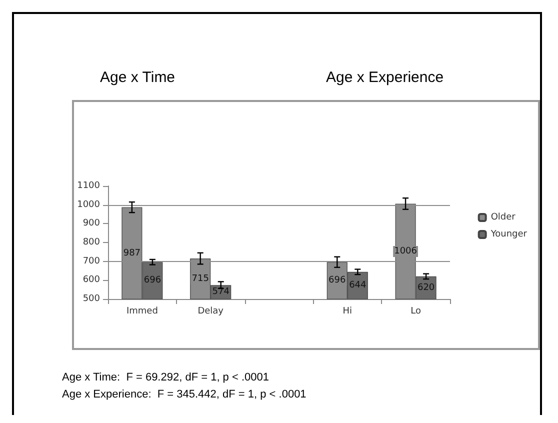  Describe the element at coordinates (88, 205) in the screenshot. I see `y-tick-label: 1000` at that location.